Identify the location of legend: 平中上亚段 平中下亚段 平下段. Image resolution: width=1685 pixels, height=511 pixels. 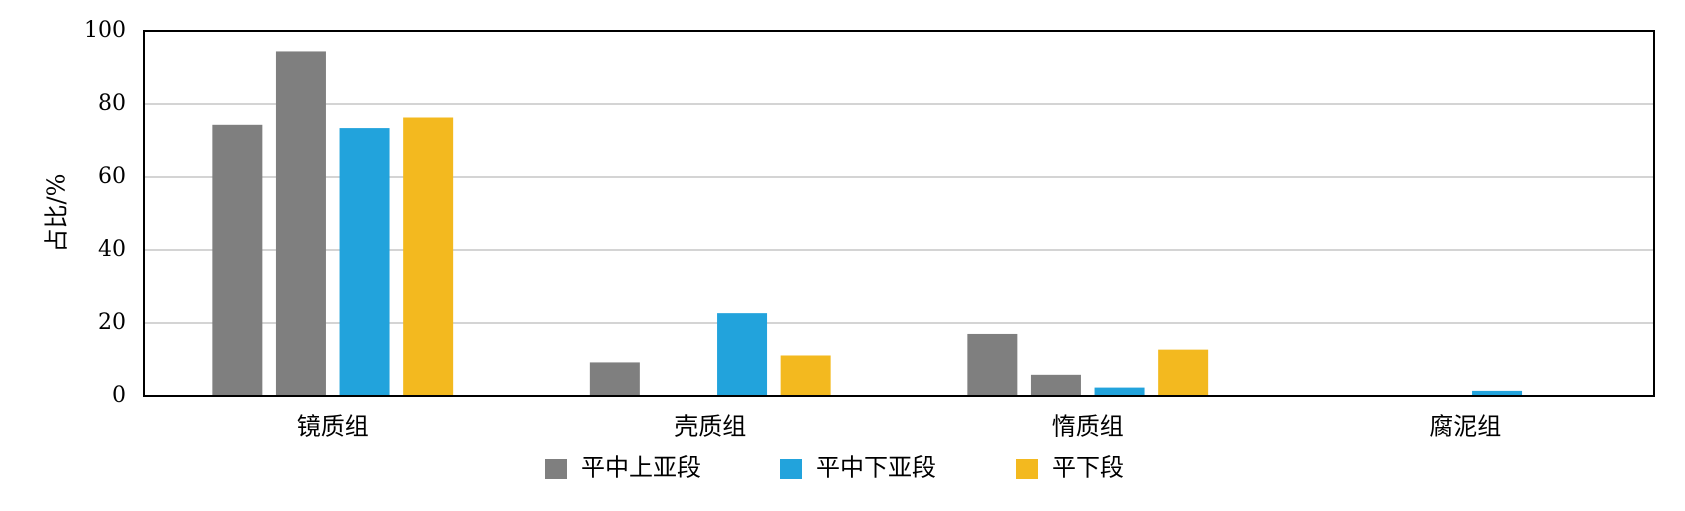
(834, 468).